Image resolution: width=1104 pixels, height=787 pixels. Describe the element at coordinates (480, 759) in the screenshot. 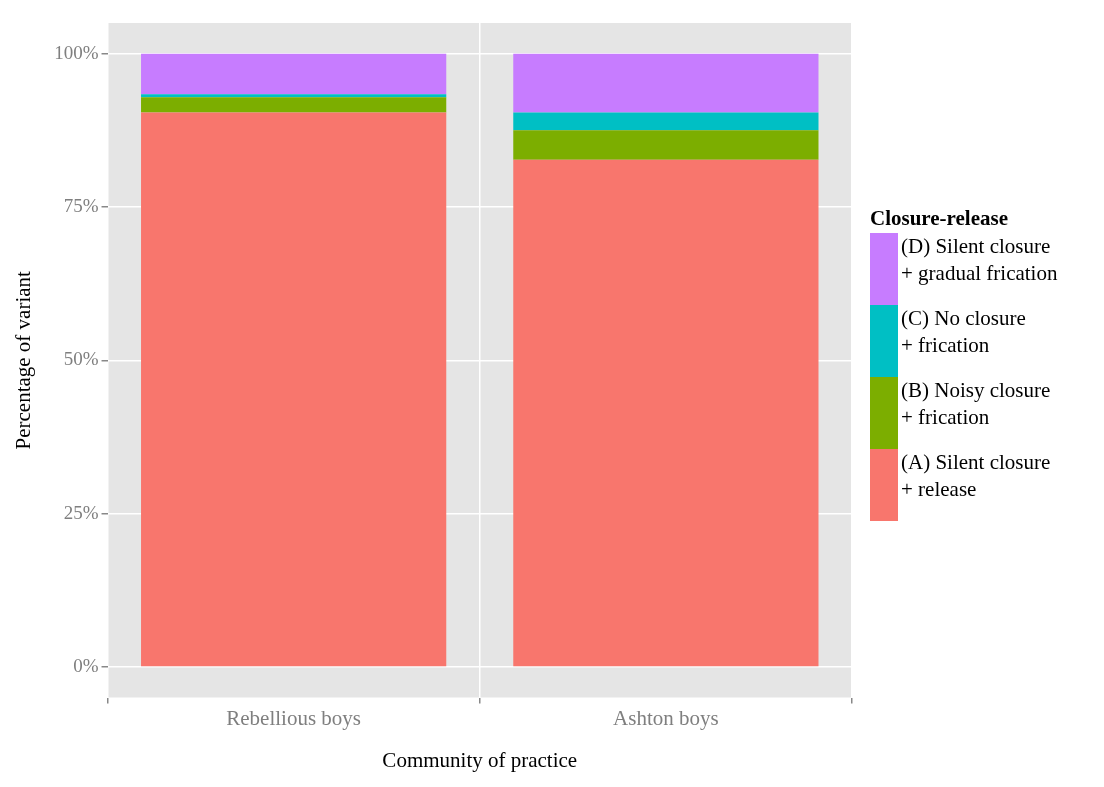

I see `x-axis-title: Community of practice` at that location.